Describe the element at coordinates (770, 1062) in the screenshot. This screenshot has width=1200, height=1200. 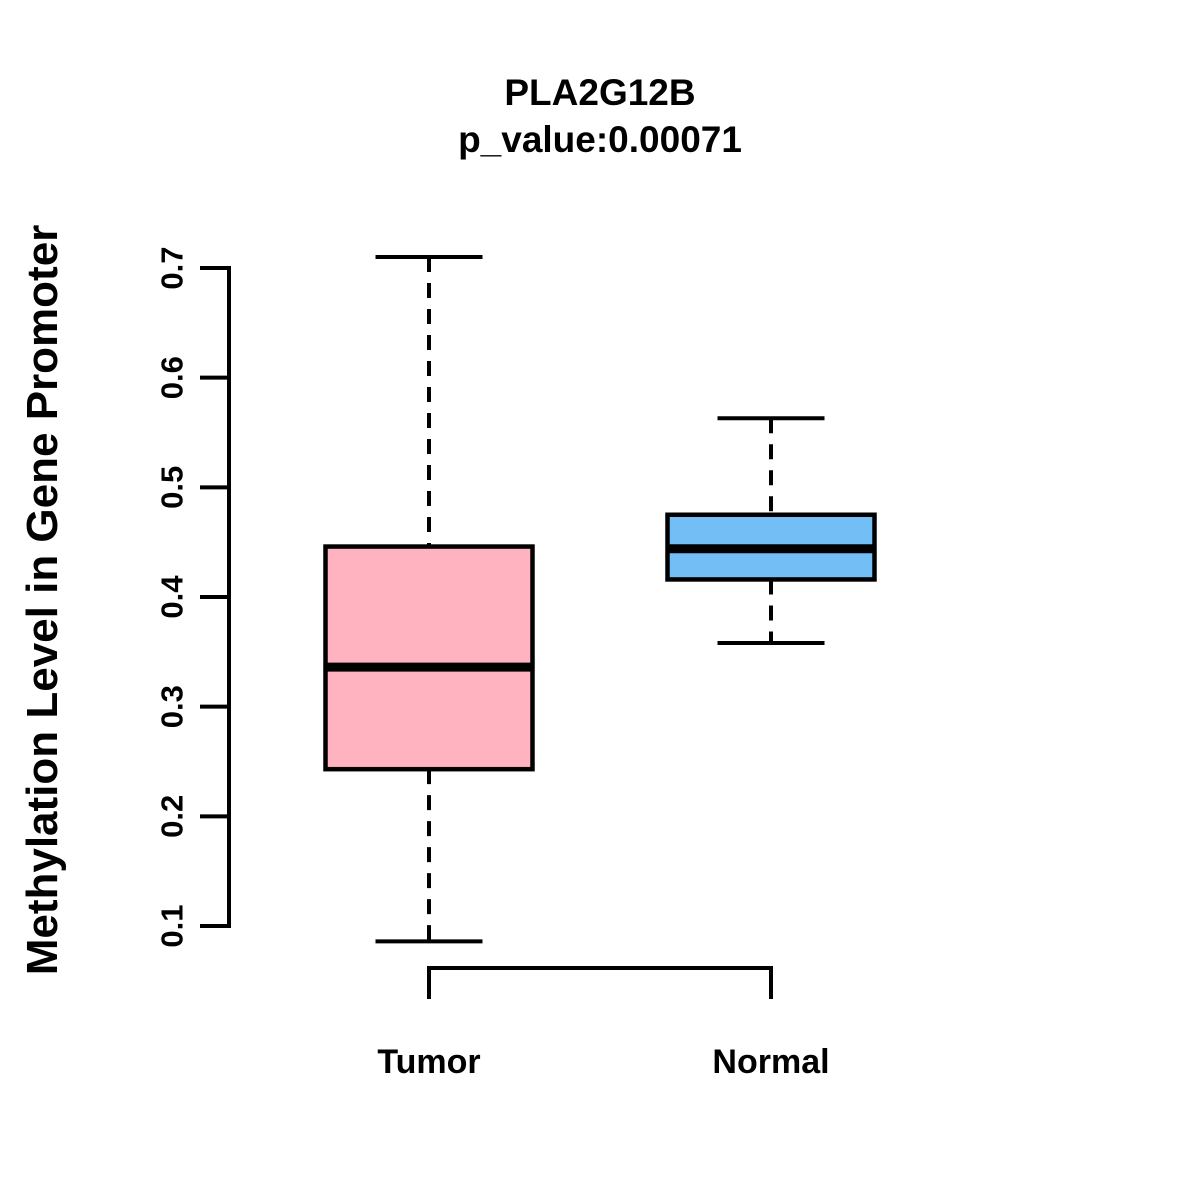
I see `x-label-normal: Normal` at that location.